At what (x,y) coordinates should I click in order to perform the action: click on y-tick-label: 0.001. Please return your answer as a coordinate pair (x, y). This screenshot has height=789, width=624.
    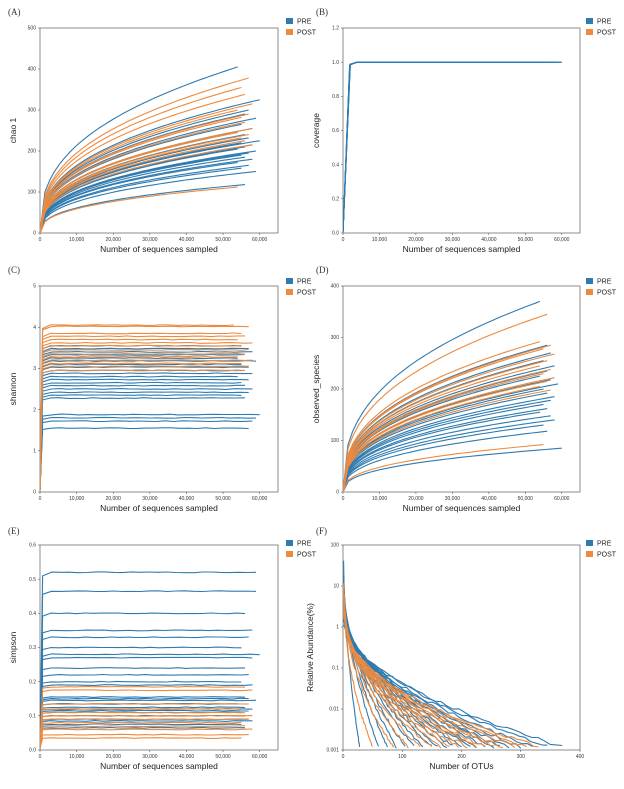
    Looking at the image, I should click on (332, 751).